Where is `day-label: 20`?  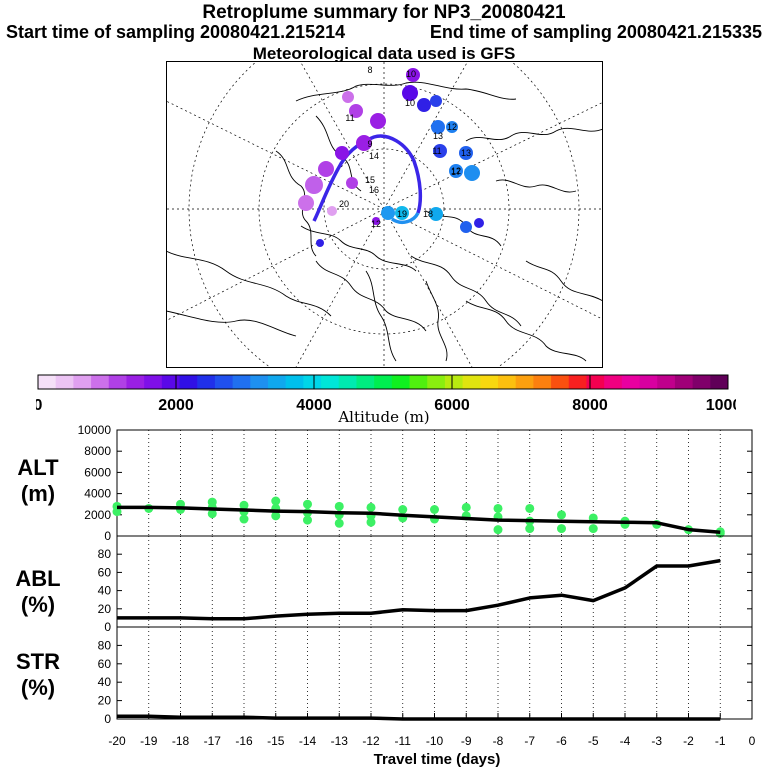 day-label: 20 is located at coordinates (344, 204).